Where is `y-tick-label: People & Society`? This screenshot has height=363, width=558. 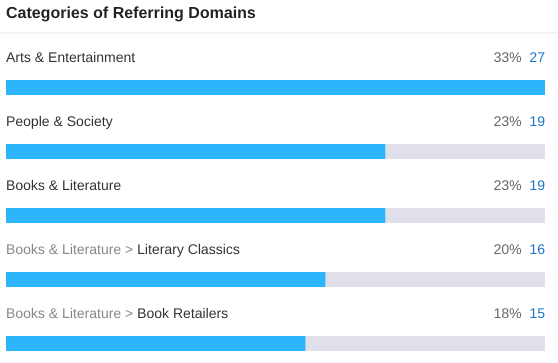
y-tick-label: People & Society is located at coordinates (59, 121).